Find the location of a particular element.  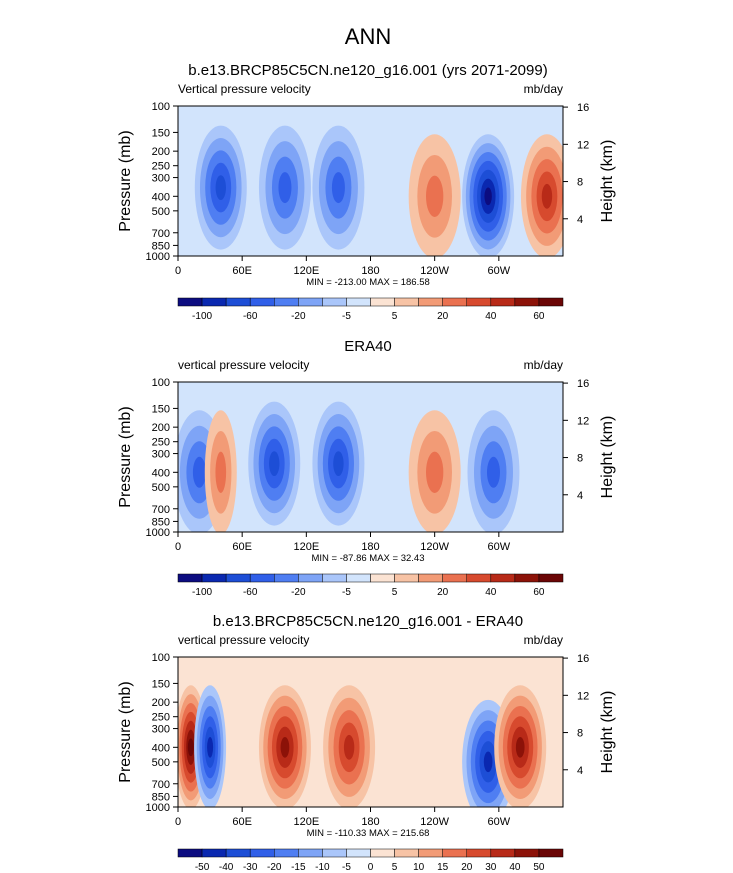

colorbar-label: -20 is located at coordinates (298, 316).